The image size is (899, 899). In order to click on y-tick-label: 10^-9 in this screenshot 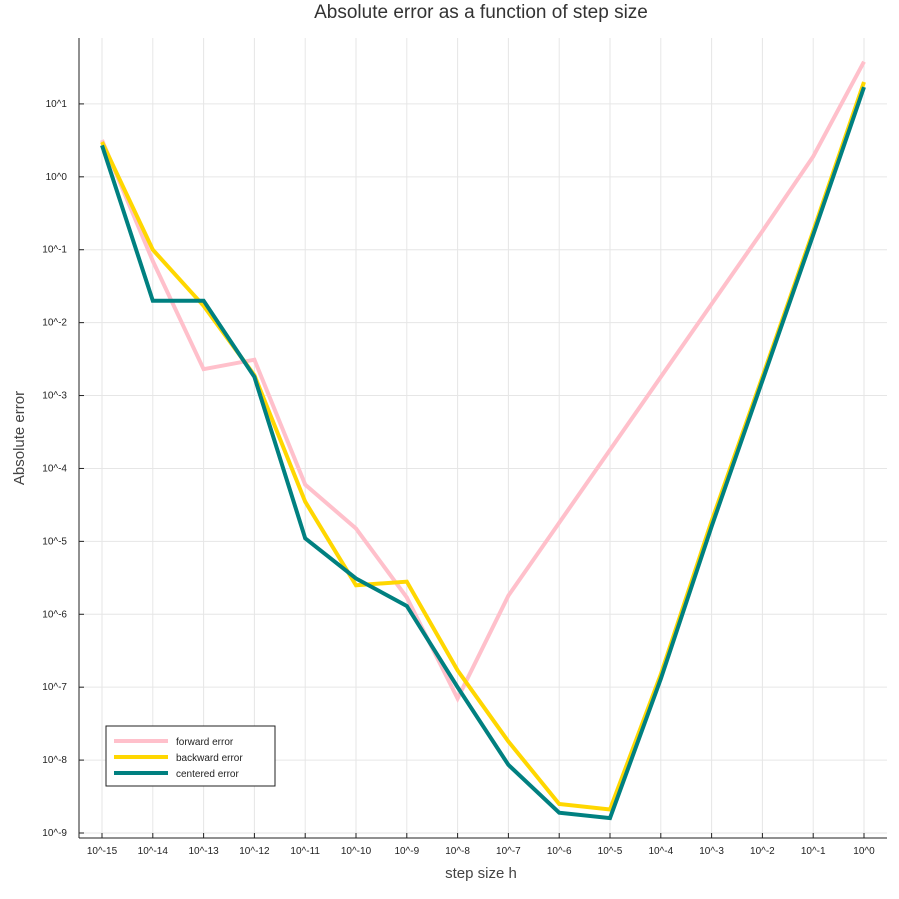, I will do `click(54, 833)`.